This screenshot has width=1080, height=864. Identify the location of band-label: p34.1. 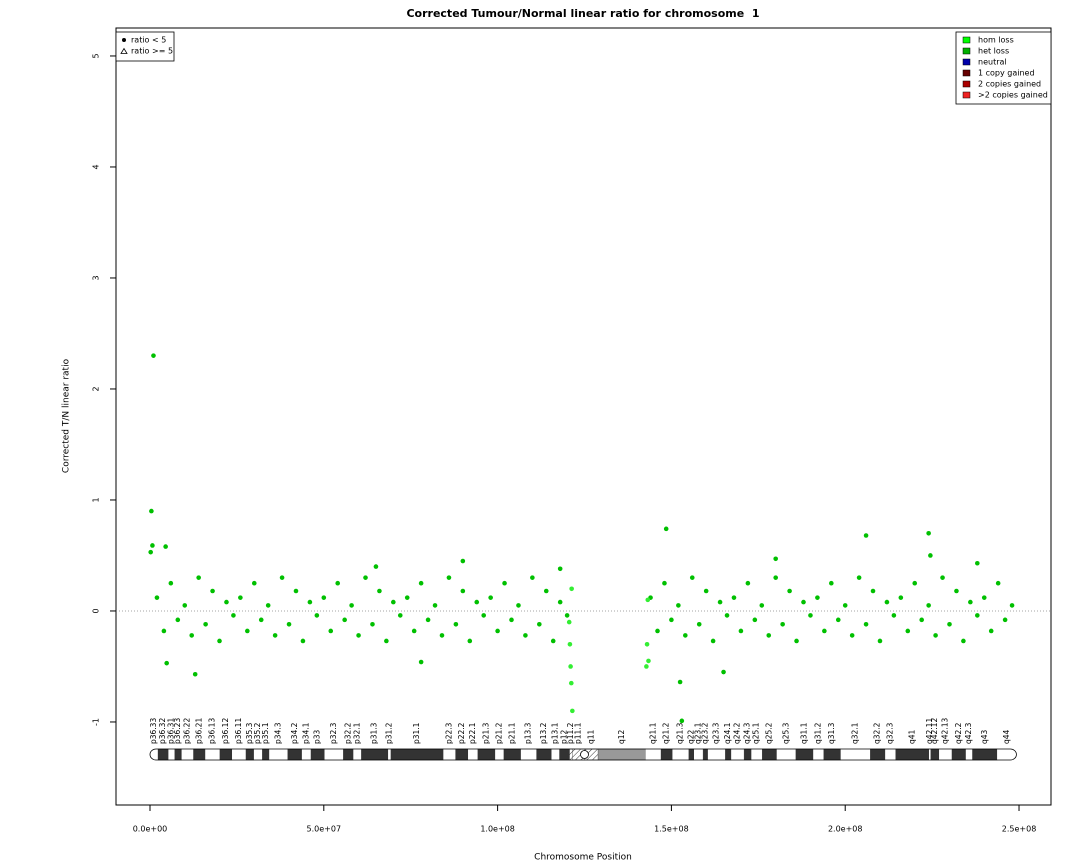
(305, 733).